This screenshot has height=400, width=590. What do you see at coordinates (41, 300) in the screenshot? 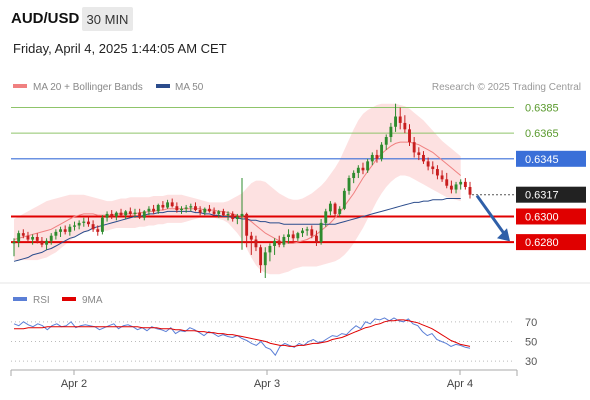
I see `rsi-legend-label: RSI` at bounding box center [41, 300].